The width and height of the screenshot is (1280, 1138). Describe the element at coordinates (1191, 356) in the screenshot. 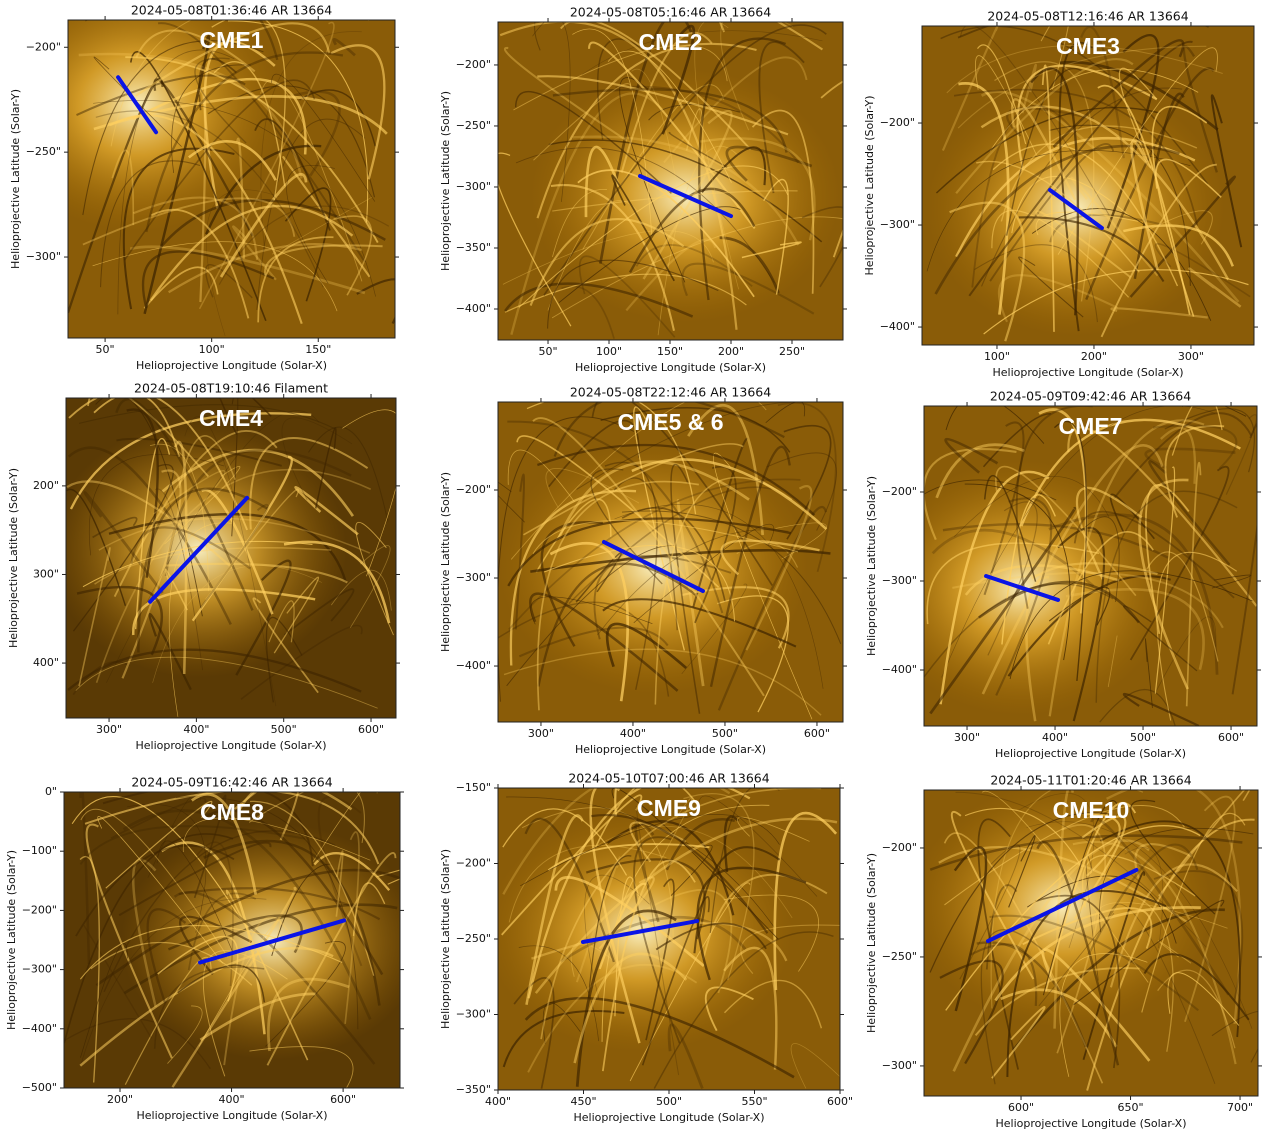

I see `x-tick-label: 300"` at that location.